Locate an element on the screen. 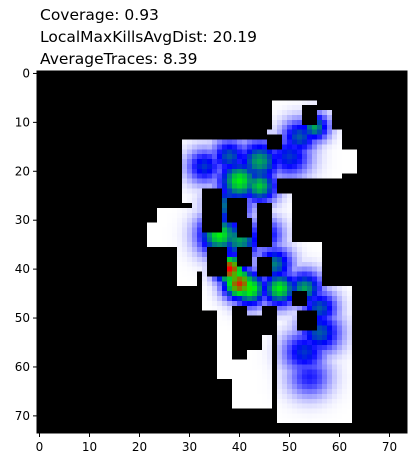  y-axis: 0 10 20 30 40 50 60 70 is located at coordinates (26, 244).